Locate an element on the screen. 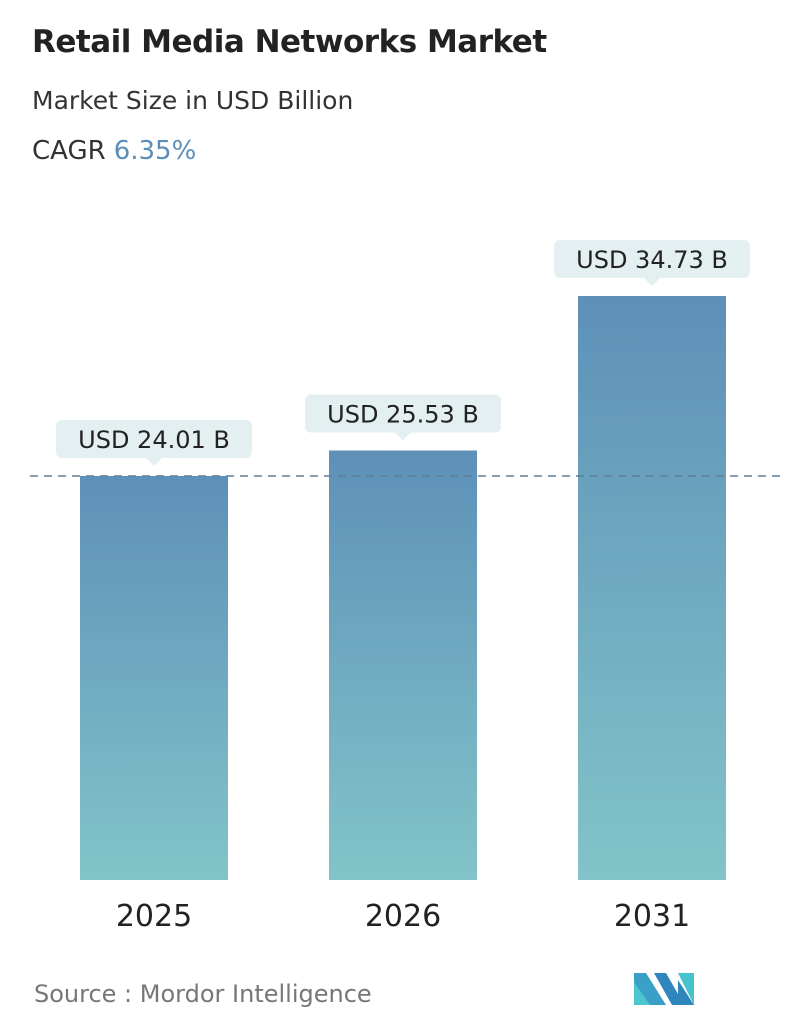 The width and height of the screenshot is (796, 1034). mordor-logo is located at coordinates (664, 989).